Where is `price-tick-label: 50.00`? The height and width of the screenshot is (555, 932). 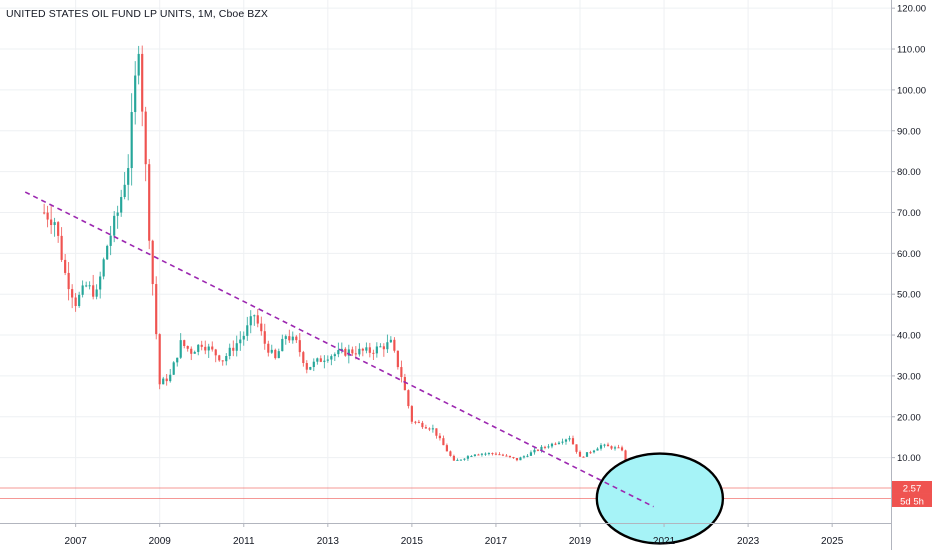 price-tick-label: 50.00 is located at coordinates (909, 295).